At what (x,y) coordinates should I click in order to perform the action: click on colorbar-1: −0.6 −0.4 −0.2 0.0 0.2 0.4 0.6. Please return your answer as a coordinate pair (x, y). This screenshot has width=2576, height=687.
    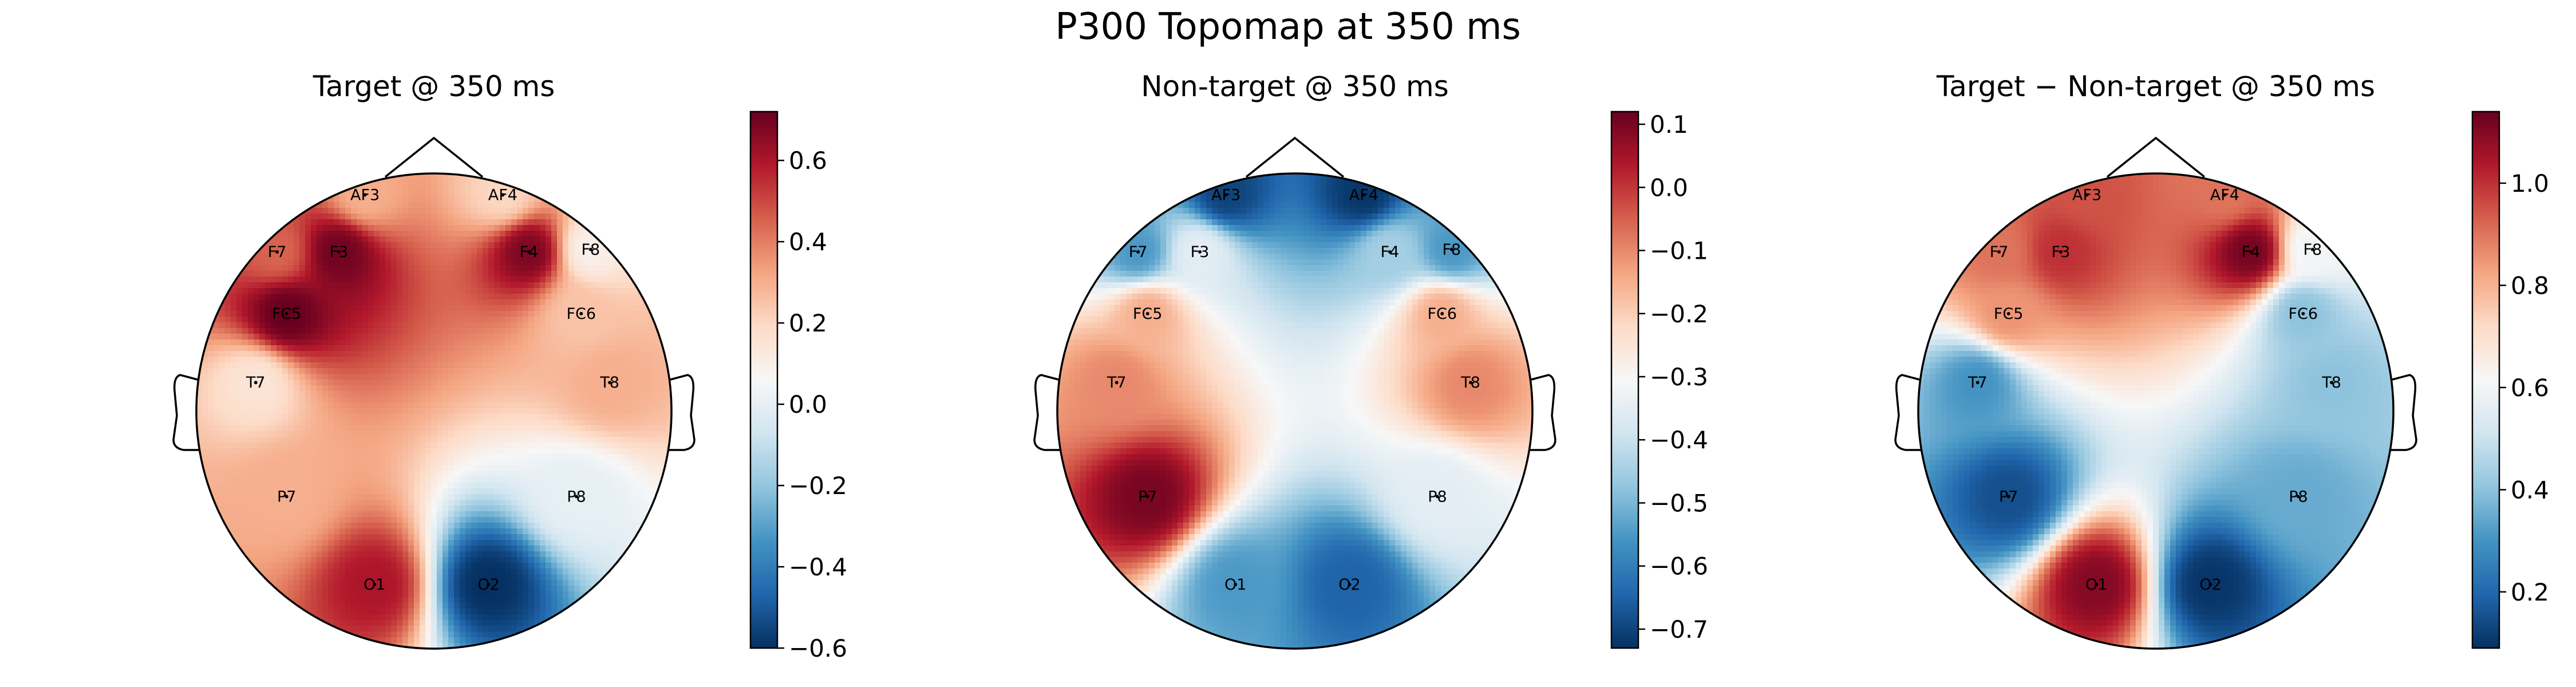
    Looking at the image, I should click on (798, 386).